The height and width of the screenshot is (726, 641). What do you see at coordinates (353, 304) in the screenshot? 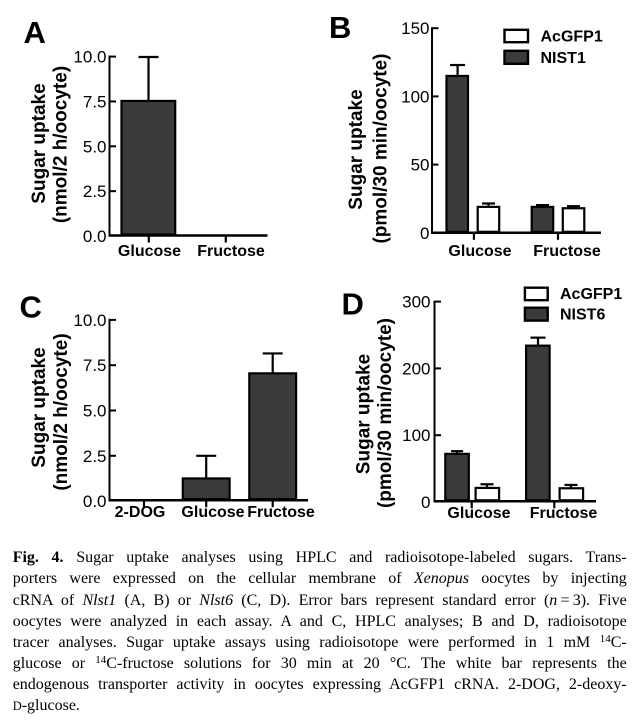
I see `svg-text: D` at bounding box center [353, 304].